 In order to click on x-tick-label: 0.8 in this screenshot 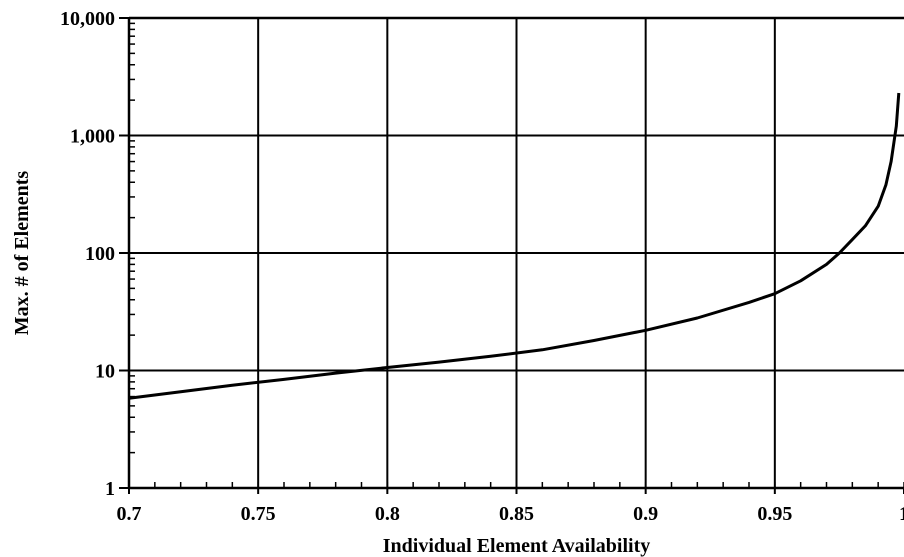, I will do `click(387, 514)`.